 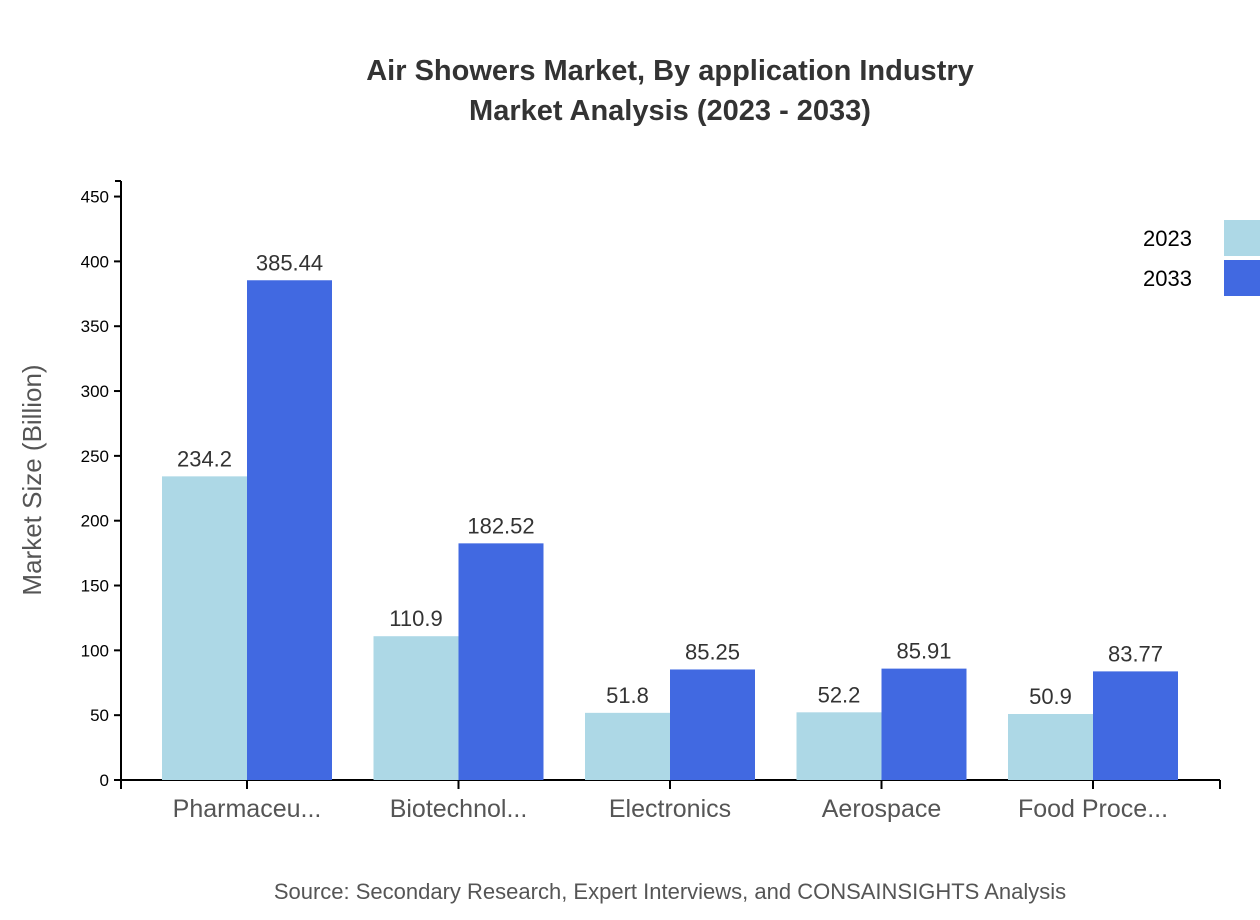 I want to click on data-label: 110.9, so click(x=415, y=618).